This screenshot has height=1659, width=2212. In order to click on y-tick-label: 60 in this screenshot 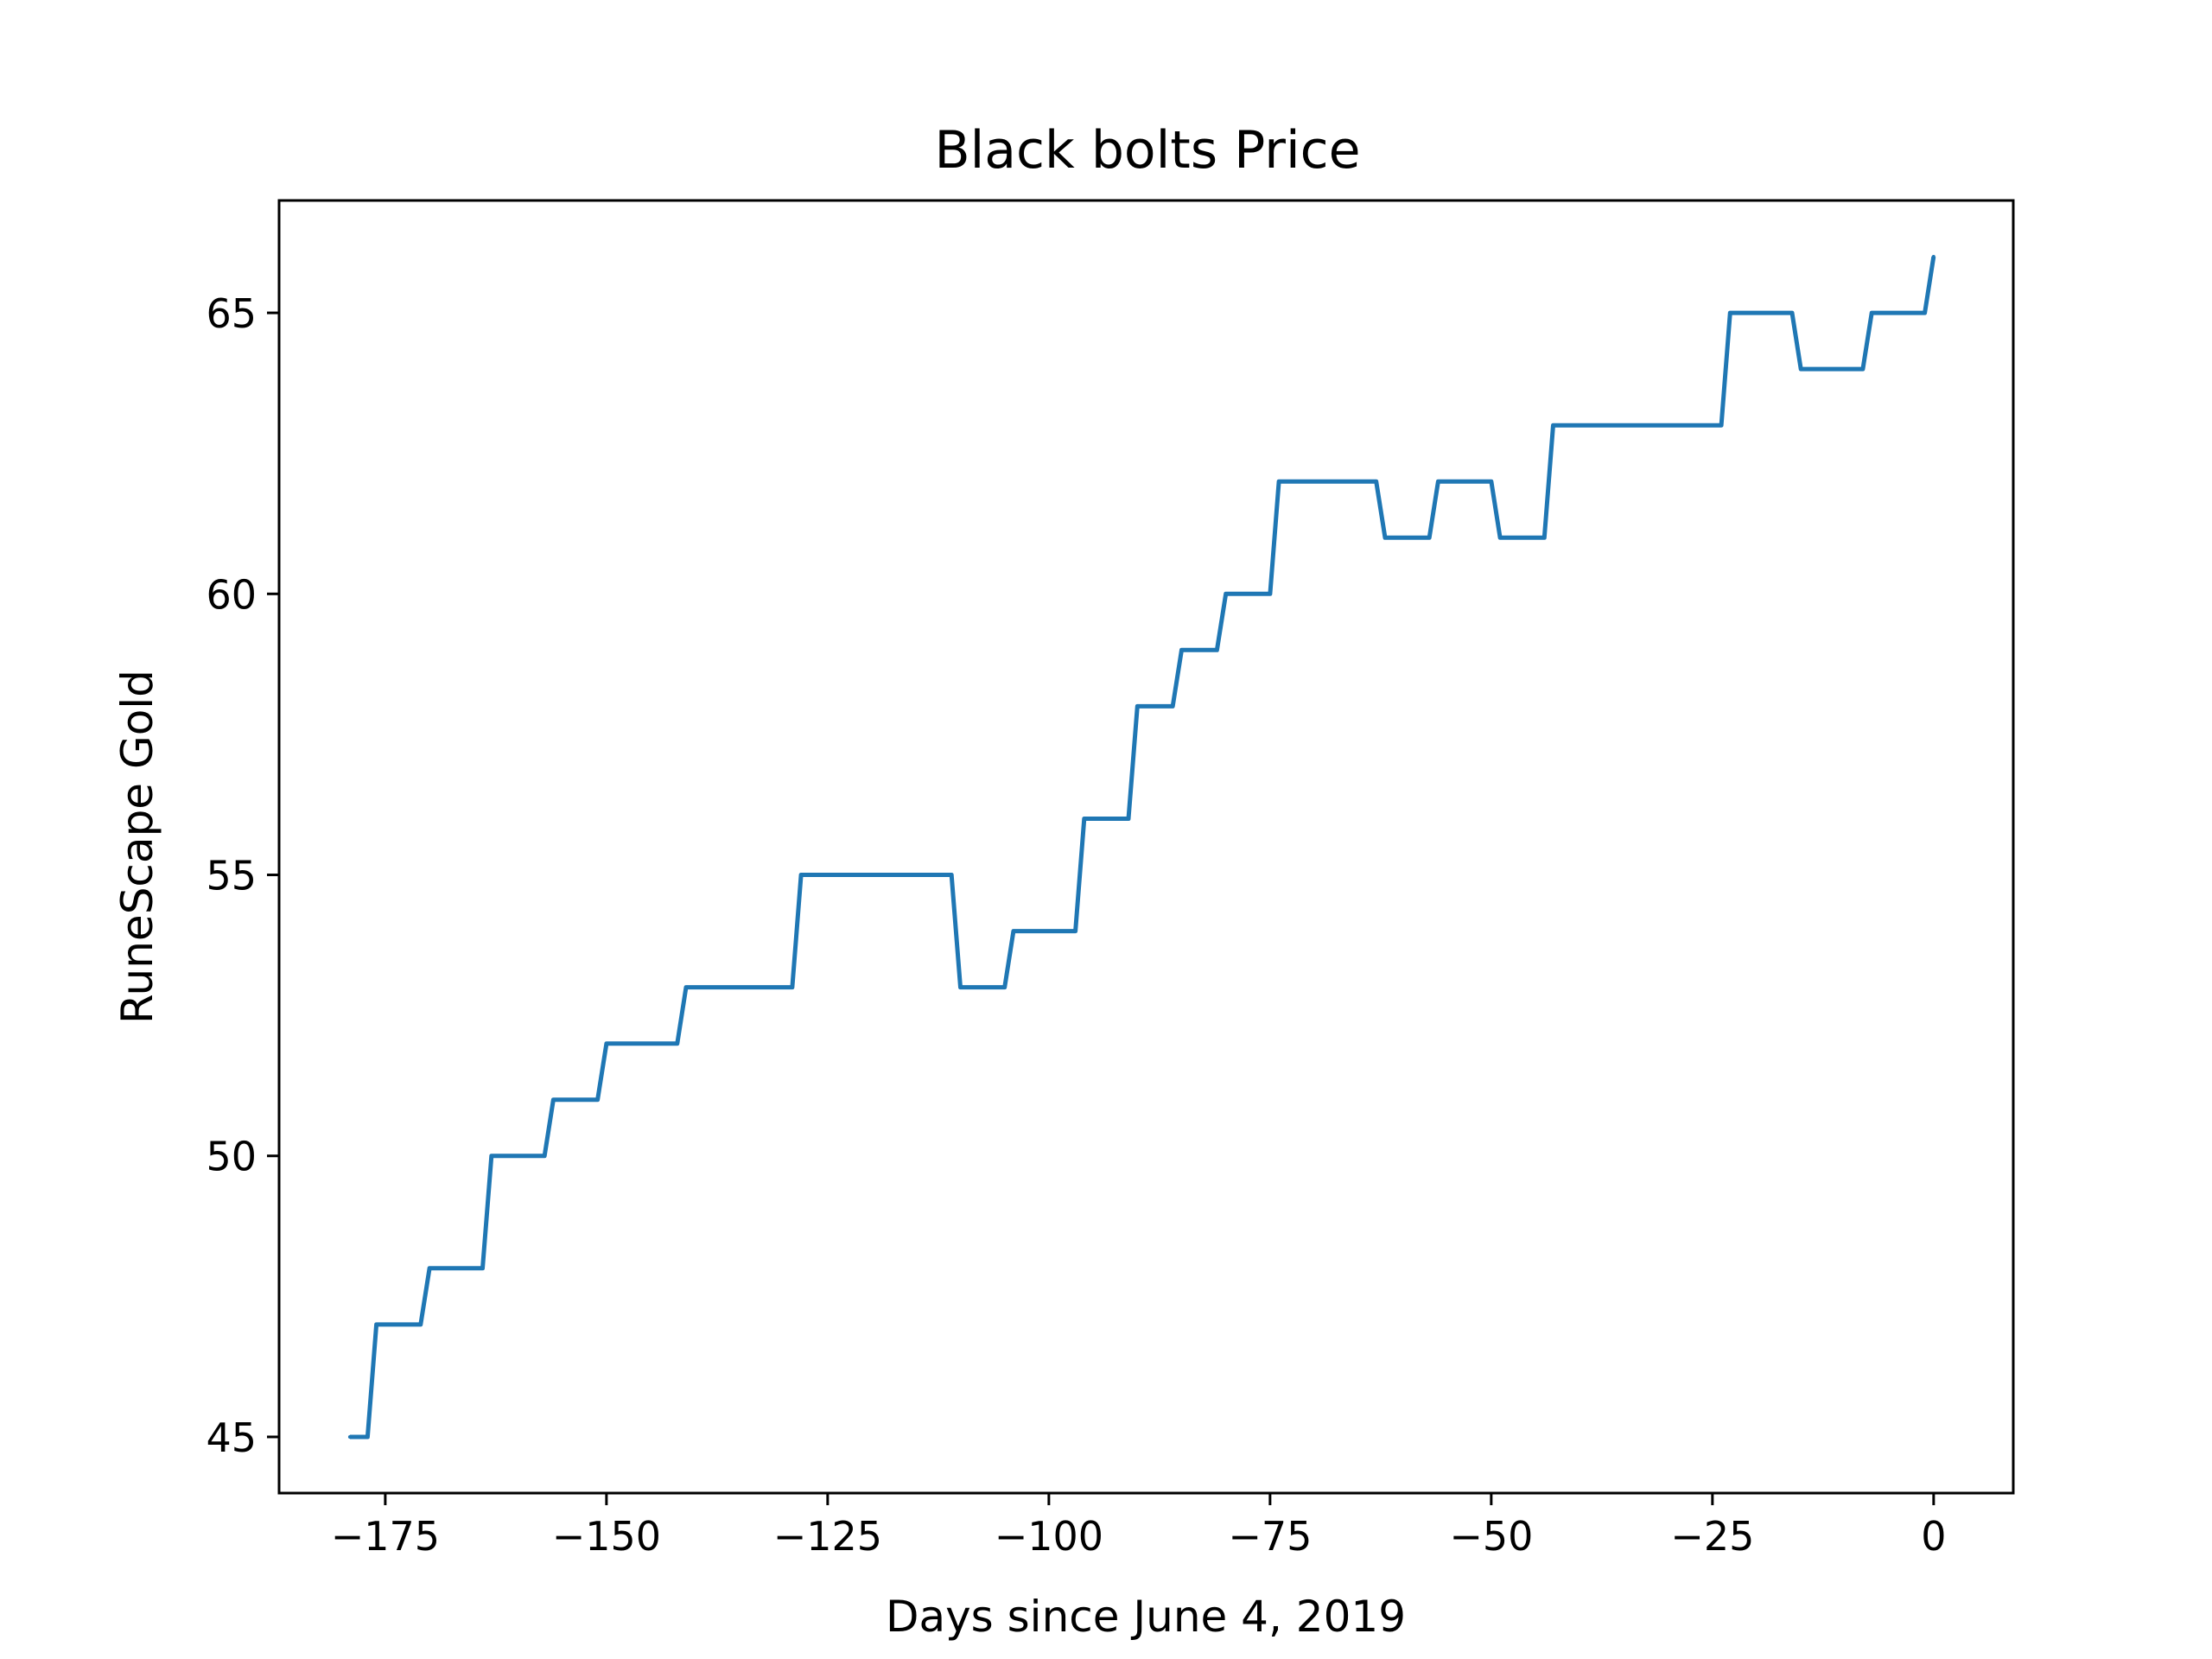, I will do `click(232, 594)`.